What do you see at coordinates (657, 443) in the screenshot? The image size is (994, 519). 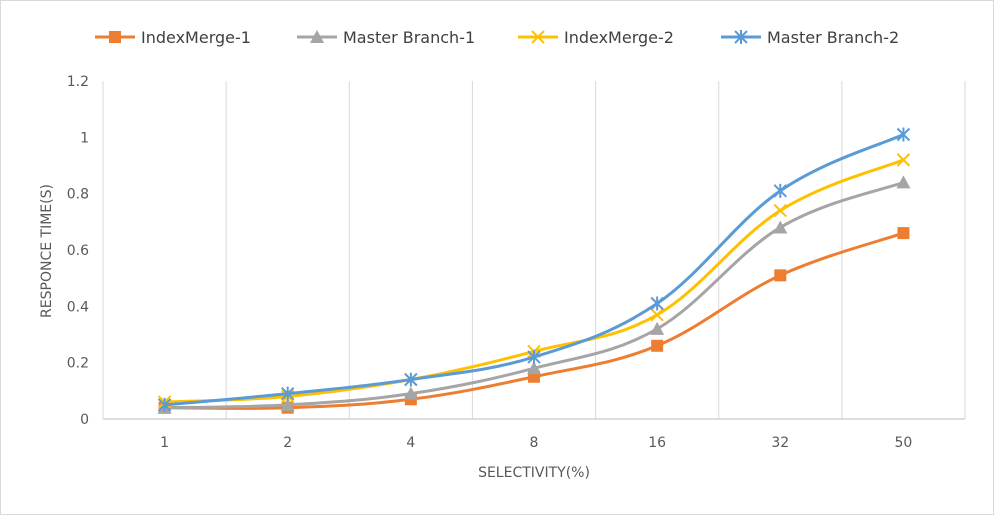 I see `x-tick-label: 16` at bounding box center [657, 443].